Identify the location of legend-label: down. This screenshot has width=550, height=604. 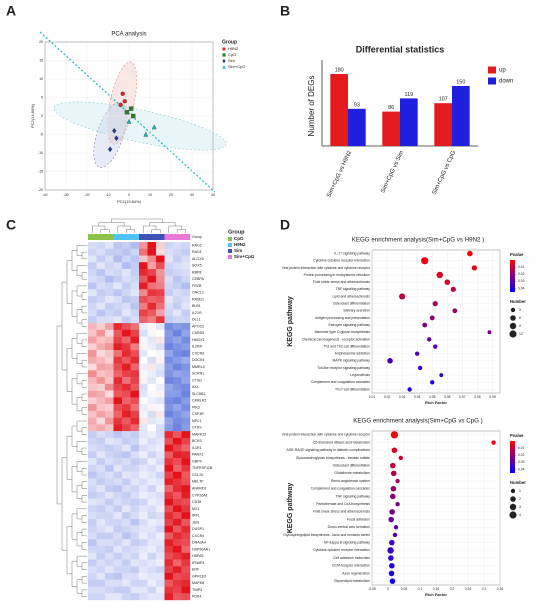
(506, 82).